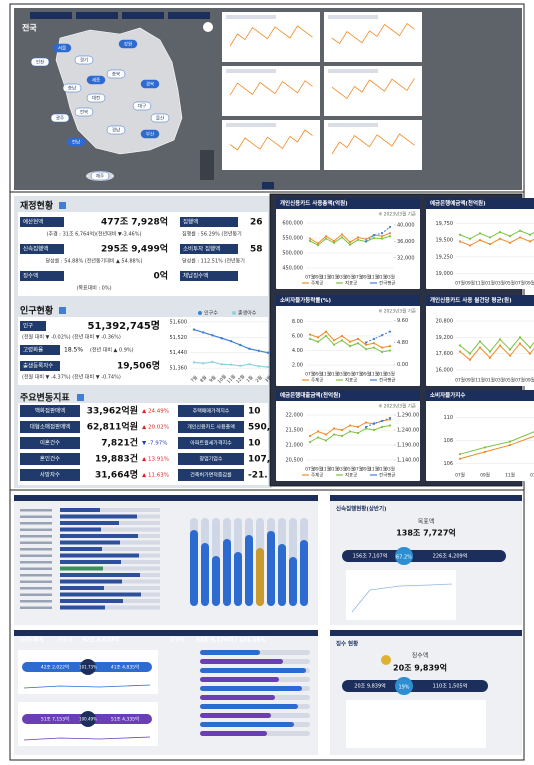 The image size is (534, 765). I want to click on chart-card, so click(348, 243).